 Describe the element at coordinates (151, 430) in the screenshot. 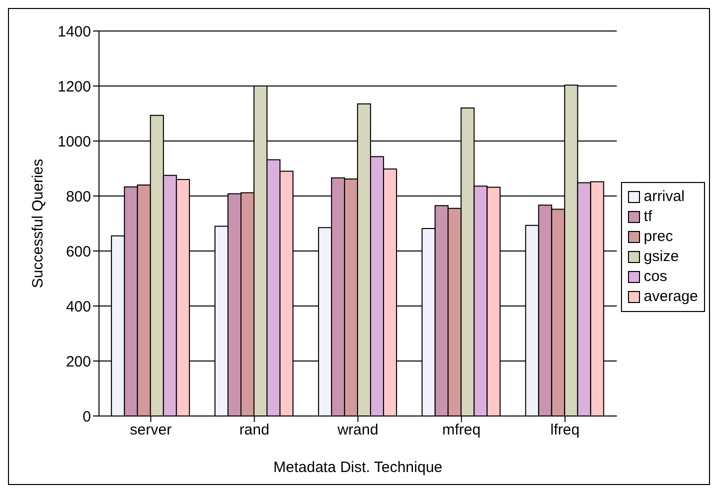

I see `x-tick-label: server` at that location.